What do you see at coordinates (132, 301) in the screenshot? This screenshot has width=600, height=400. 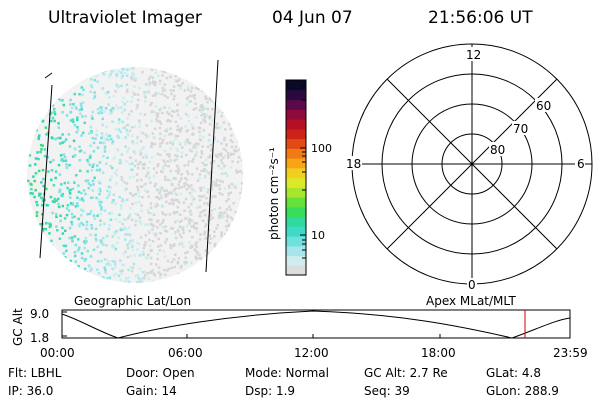 I see `alt-plot-left-title: Geographic Lat/Lon` at bounding box center [132, 301].